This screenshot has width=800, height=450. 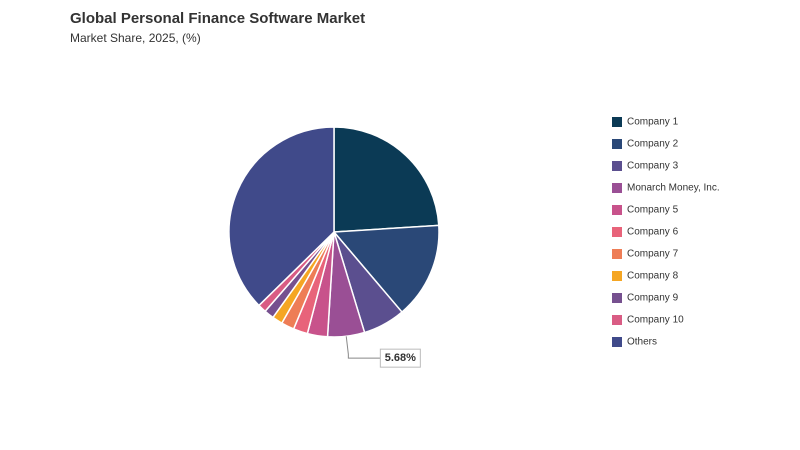 What do you see at coordinates (653, 232) in the screenshot?
I see `legend-label: Company 6` at bounding box center [653, 232].